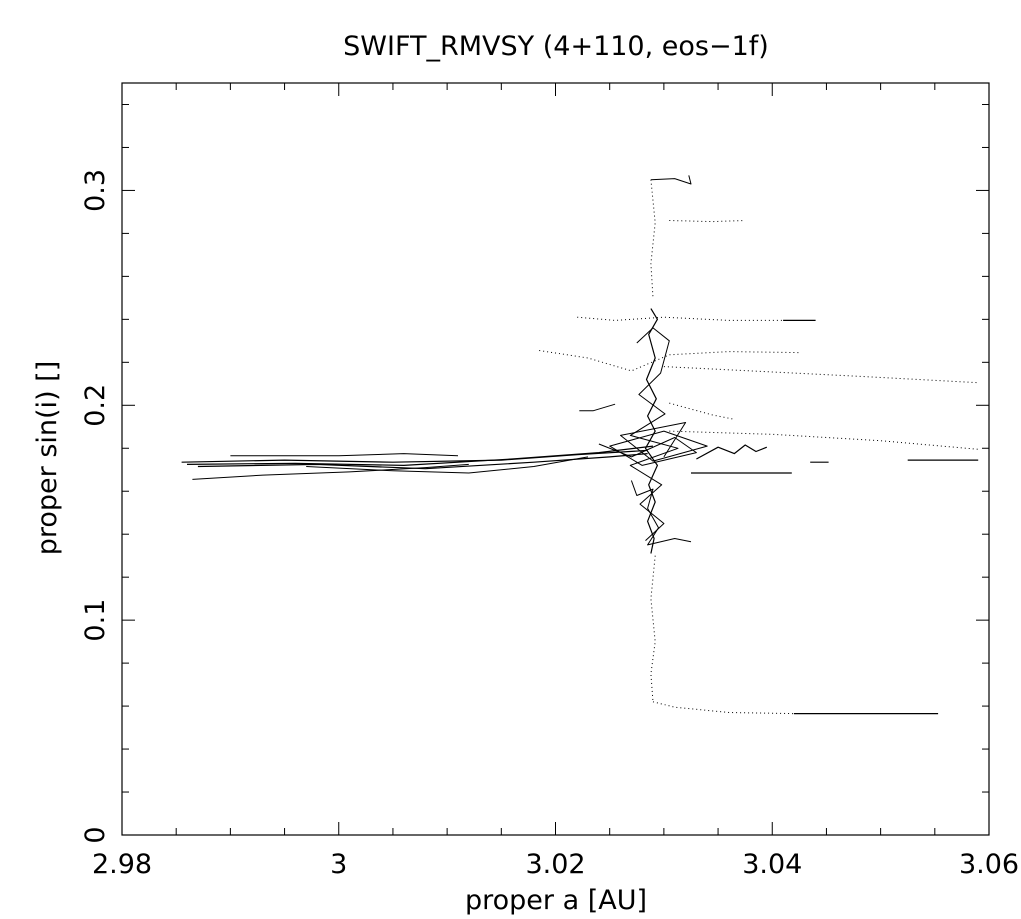 Image resolution: width=1021 pixels, height=919 pixels. What do you see at coordinates (47, 458) in the screenshot?
I see `y-axis-label: proper sin(i) []` at bounding box center [47, 458].